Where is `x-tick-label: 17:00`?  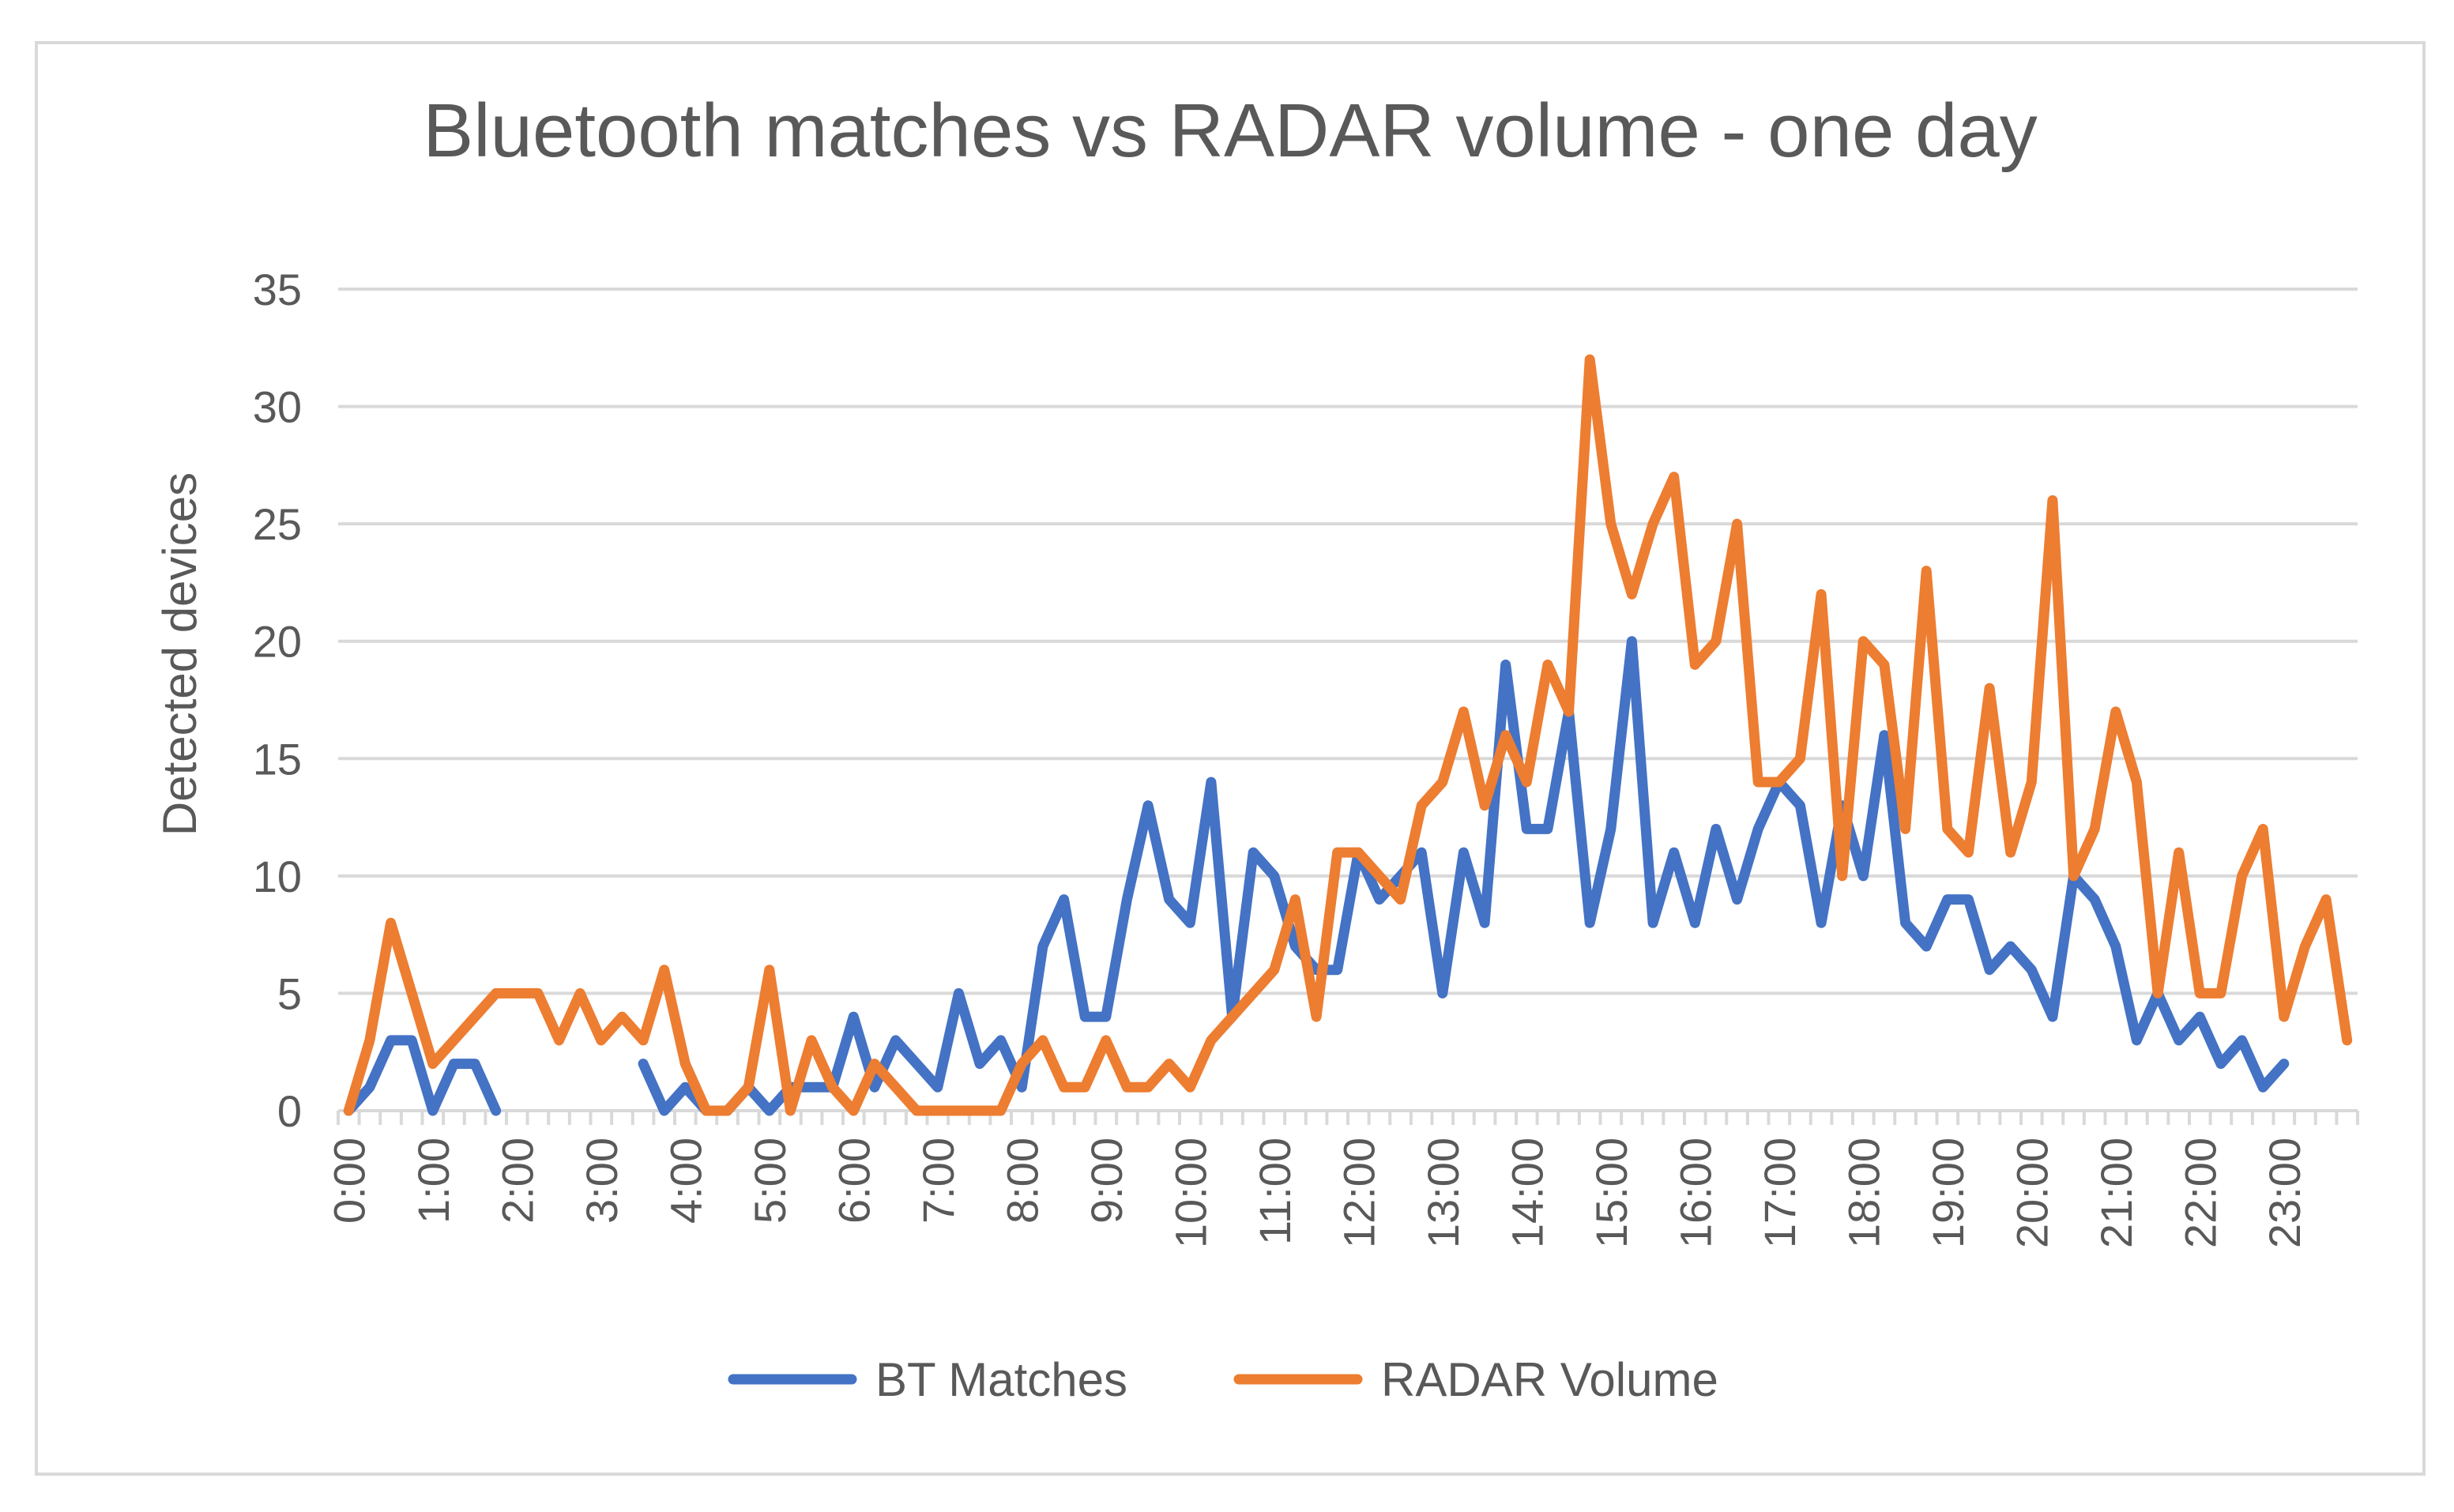
x-tick-label: 17:00 is located at coordinates (1780, 1193).